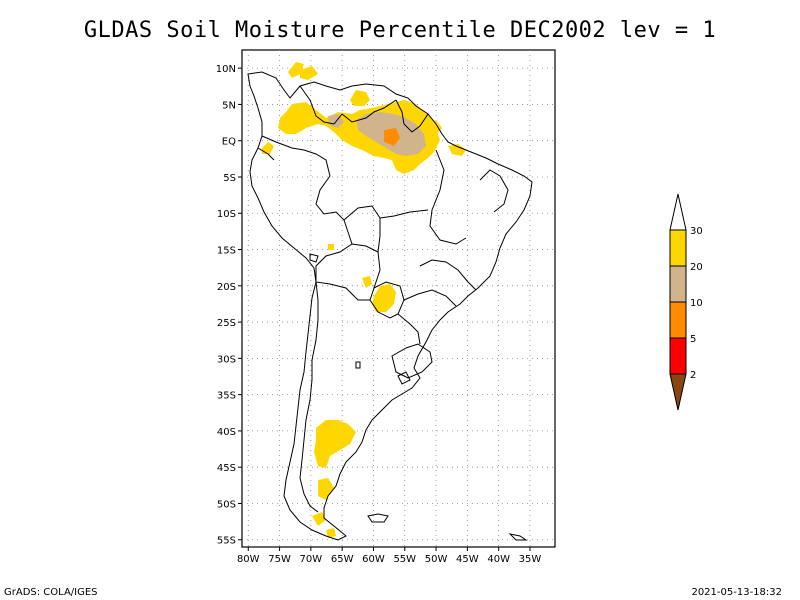  What do you see at coordinates (226, 468) in the screenshot?
I see `lat-tick-label: 45S` at bounding box center [226, 468].